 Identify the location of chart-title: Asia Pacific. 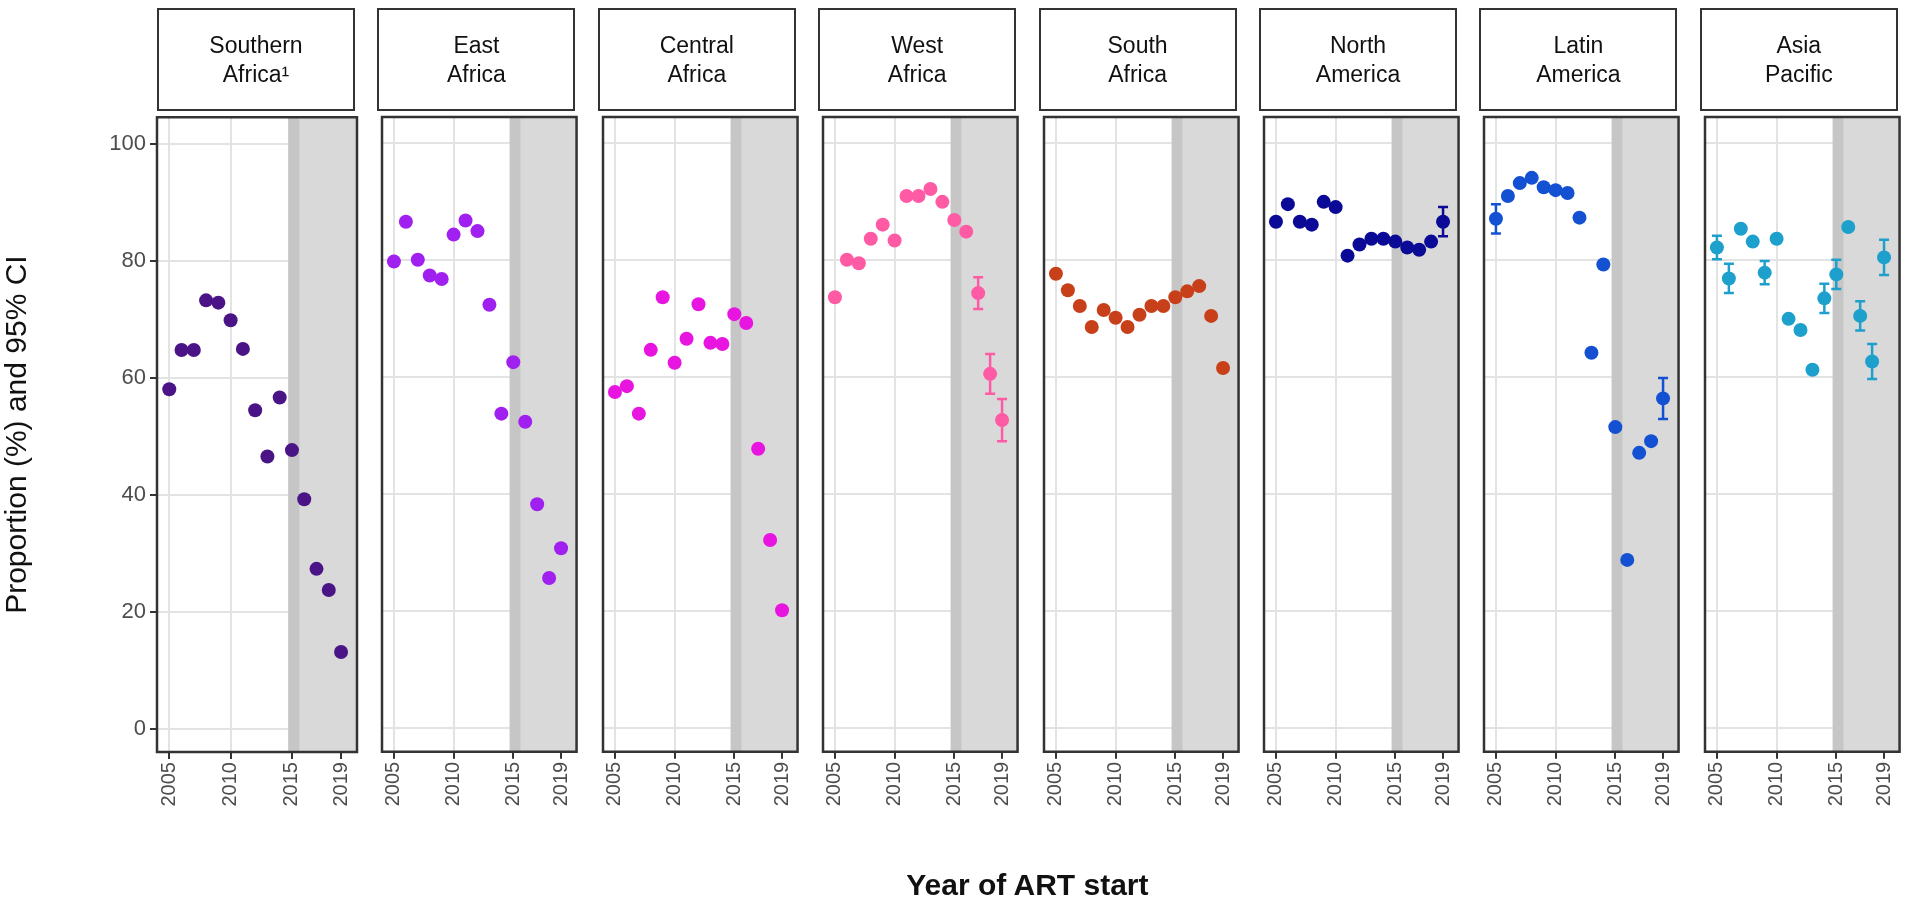
(1798, 59).